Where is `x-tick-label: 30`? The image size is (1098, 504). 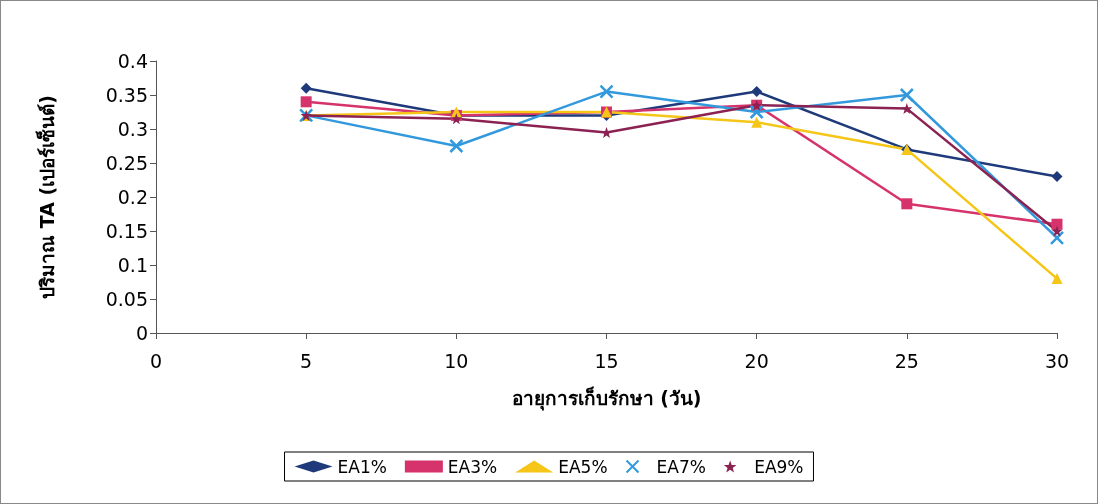
x-tick-label: 30 is located at coordinates (1057, 360).